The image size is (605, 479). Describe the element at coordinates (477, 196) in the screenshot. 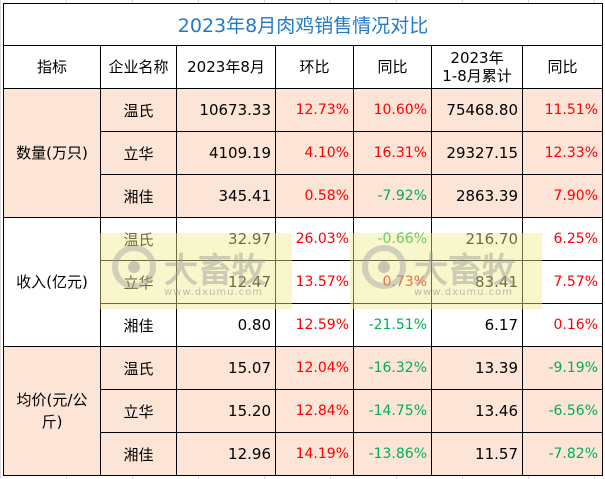

I see `cumulative-cell: 2863.39` at that location.